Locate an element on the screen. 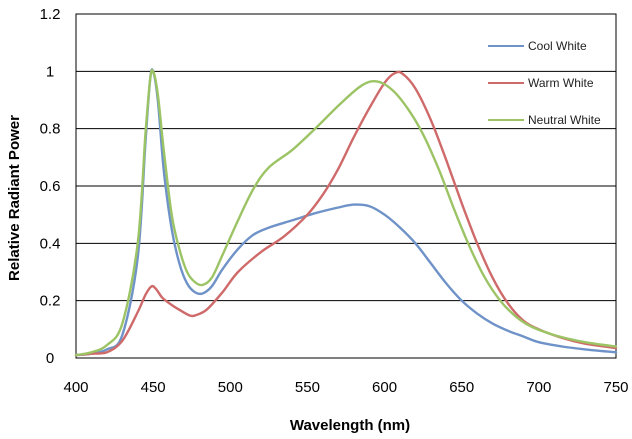 The width and height of the screenshot is (632, 439). x-tick-label: 750 is located at coordinates (615, 387).